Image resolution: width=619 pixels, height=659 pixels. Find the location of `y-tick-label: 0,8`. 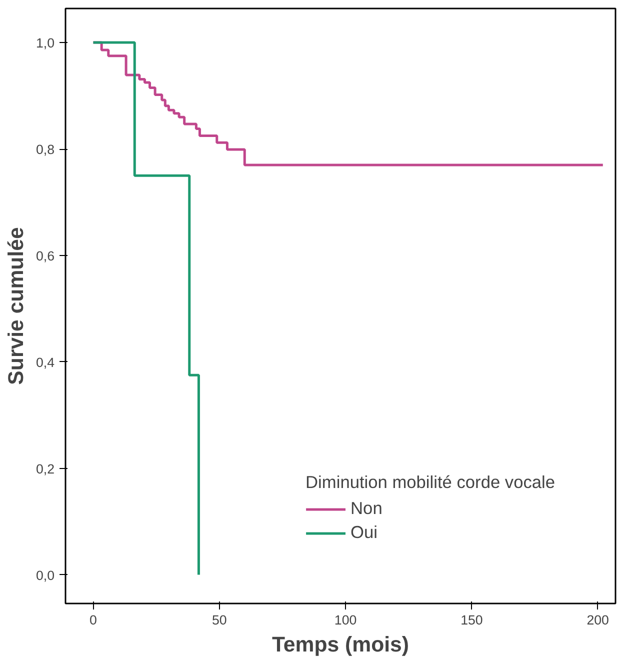

y-tick-label: 0,8 is located at coordinates (45, 149).